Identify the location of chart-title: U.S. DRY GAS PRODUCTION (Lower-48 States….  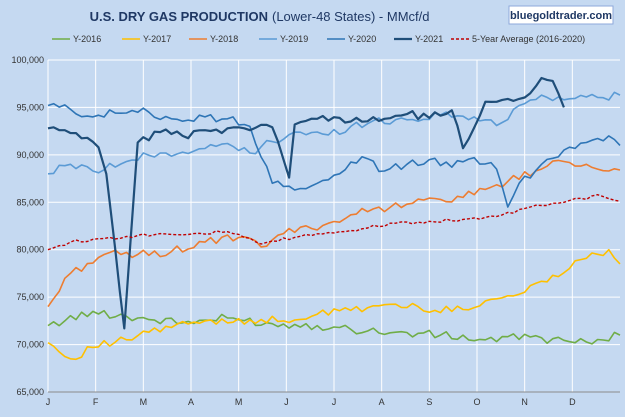
(260, 16).